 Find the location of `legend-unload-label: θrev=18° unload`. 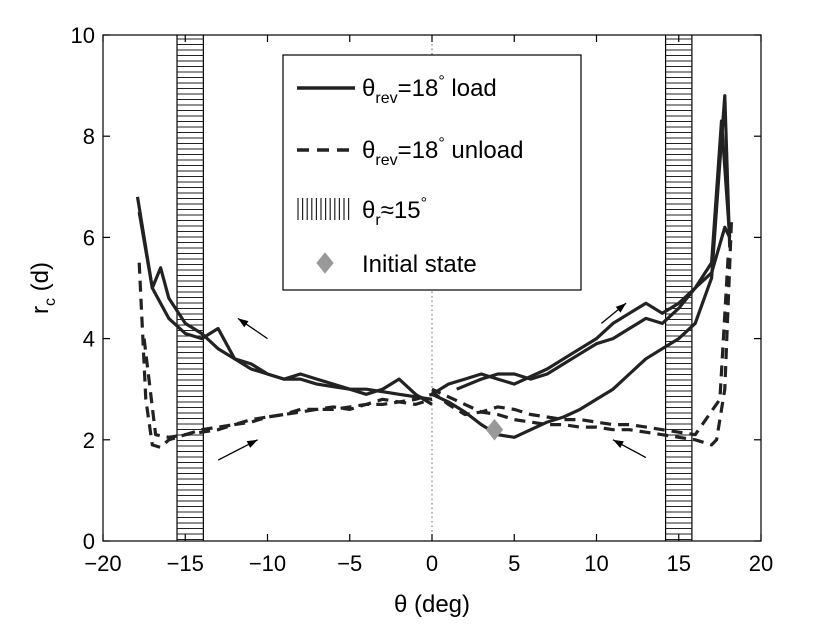

legend-unload-label: θrev=18° unload is located at coordinates (442, 152).